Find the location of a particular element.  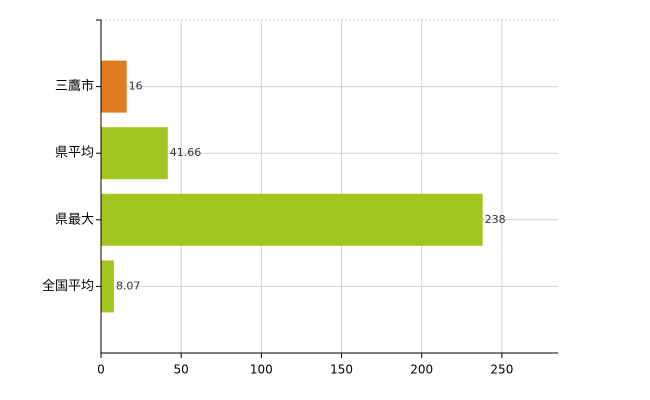

value-label: 16 is located at coordinates (136, 86).